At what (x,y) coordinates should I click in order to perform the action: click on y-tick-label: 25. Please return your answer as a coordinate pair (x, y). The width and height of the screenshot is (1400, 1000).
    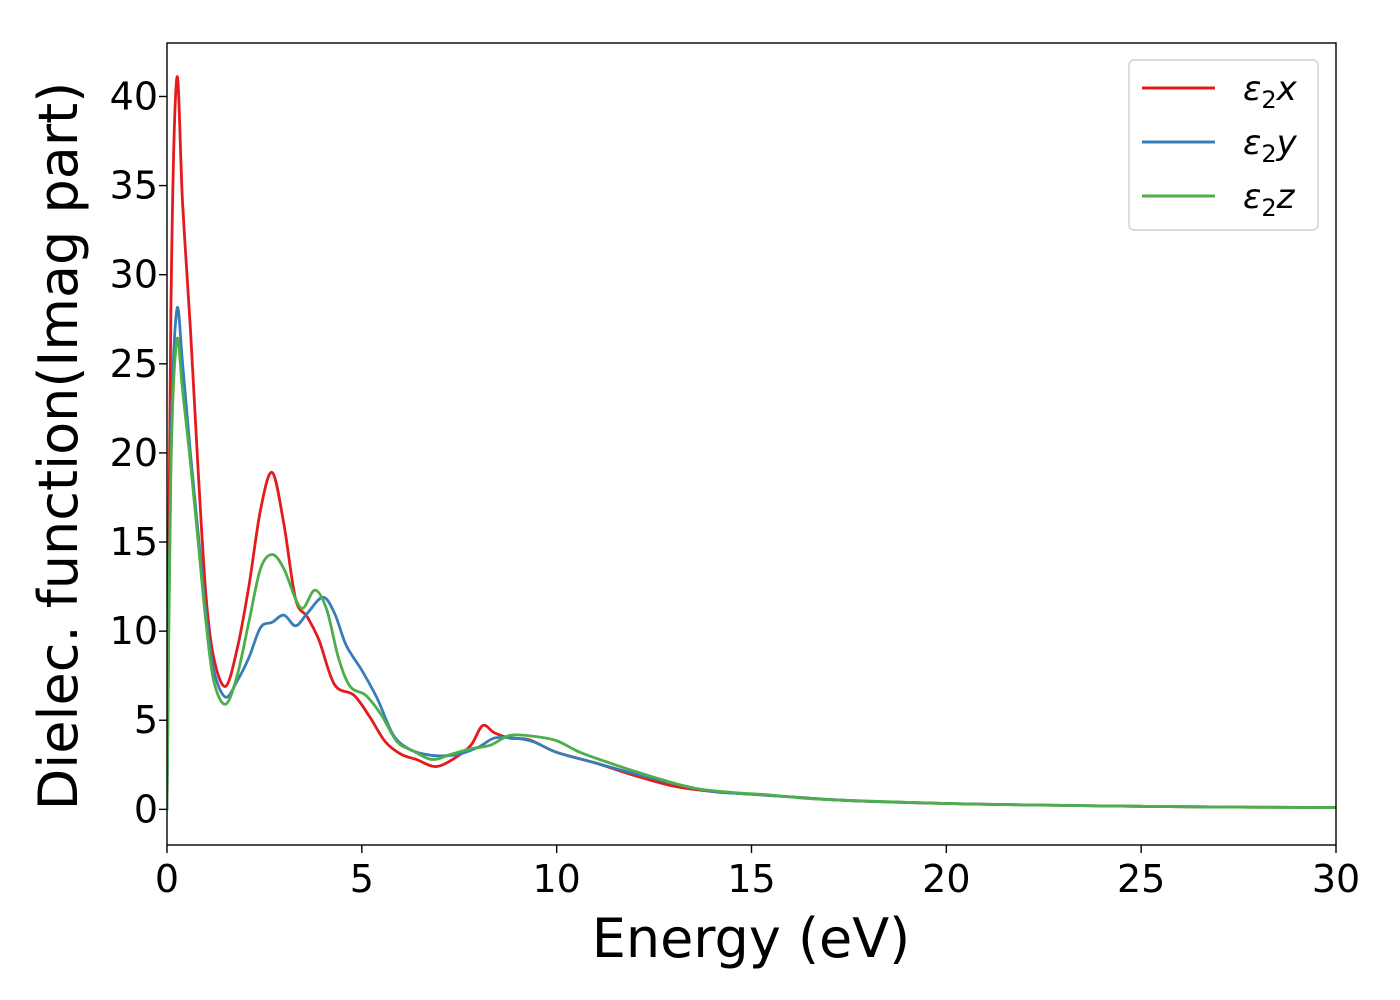
    Looking at the image, I should click on (134, 364).